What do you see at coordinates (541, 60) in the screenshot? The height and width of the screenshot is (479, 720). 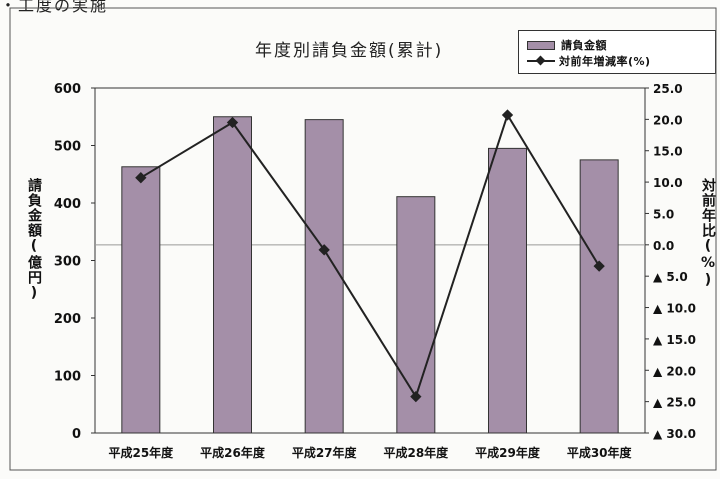 I see `legend-swatch-line` at bounding box center [541, 60].